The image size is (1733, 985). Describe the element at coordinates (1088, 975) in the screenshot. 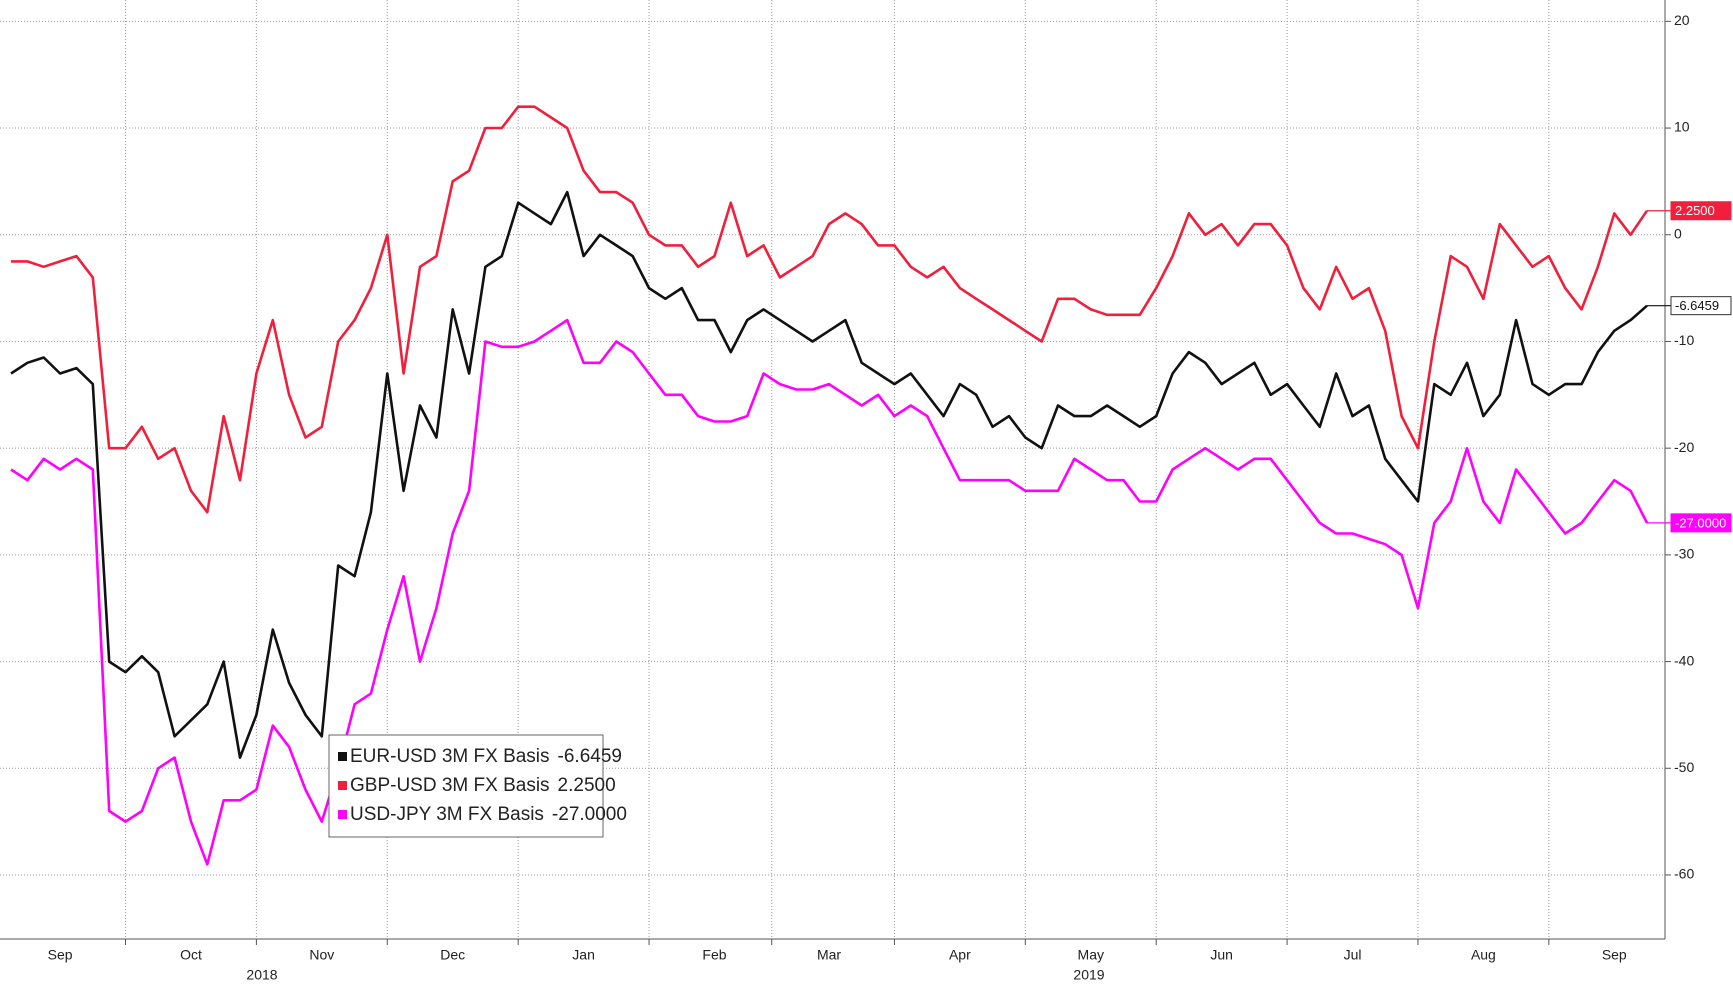

I see `year-label: 2019` at that location.